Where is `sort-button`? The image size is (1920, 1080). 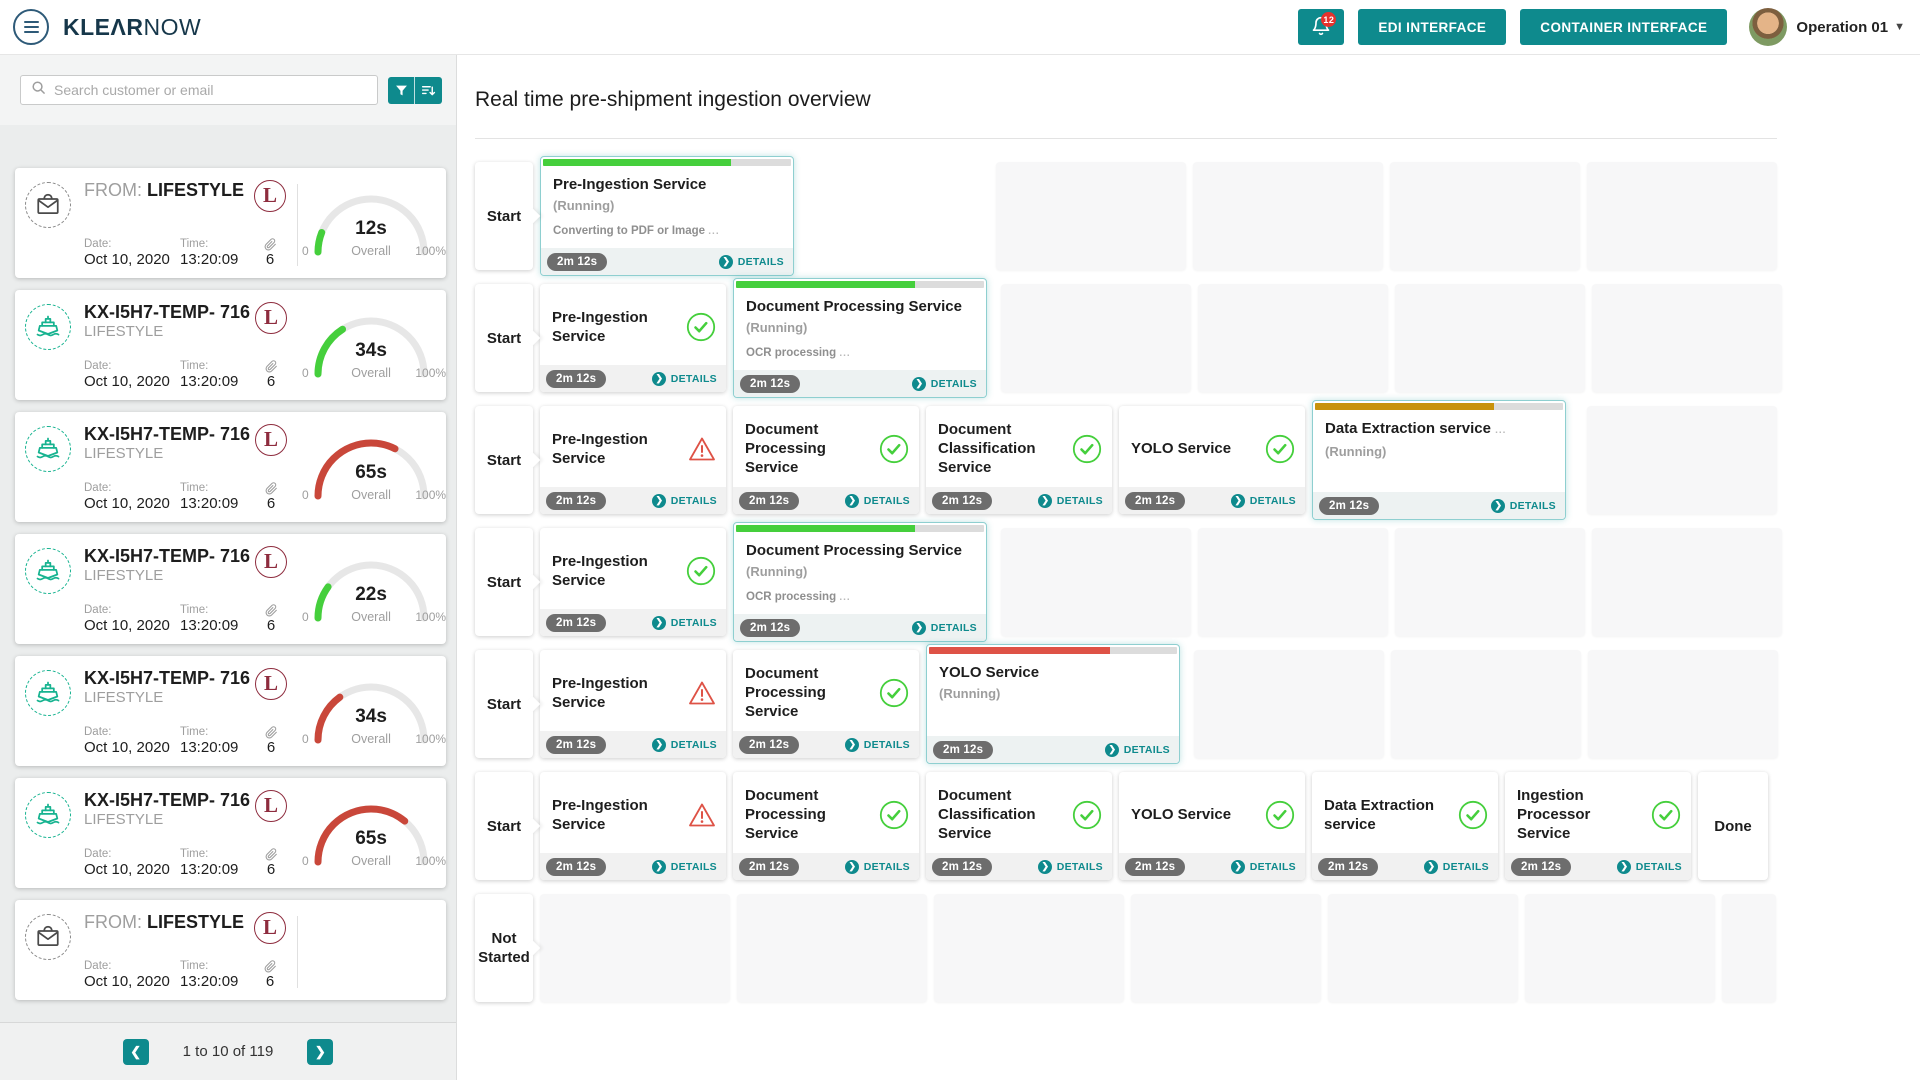 sort-button is located at coordinates (428, 90).